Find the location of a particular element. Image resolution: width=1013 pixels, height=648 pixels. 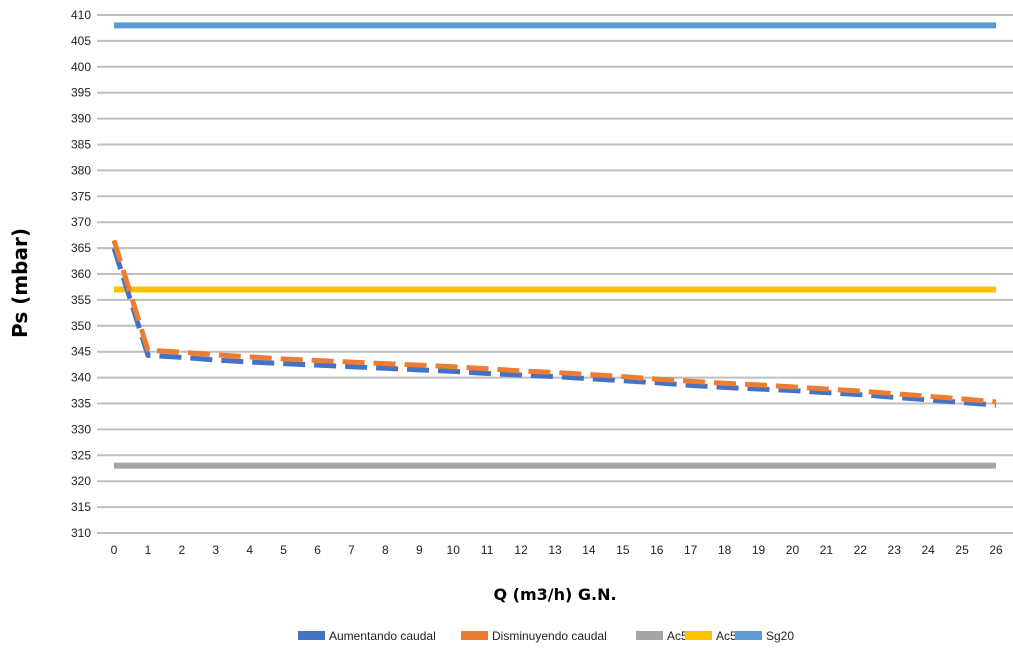

x-tick-label: 12 is located at coordinates (521, 550).